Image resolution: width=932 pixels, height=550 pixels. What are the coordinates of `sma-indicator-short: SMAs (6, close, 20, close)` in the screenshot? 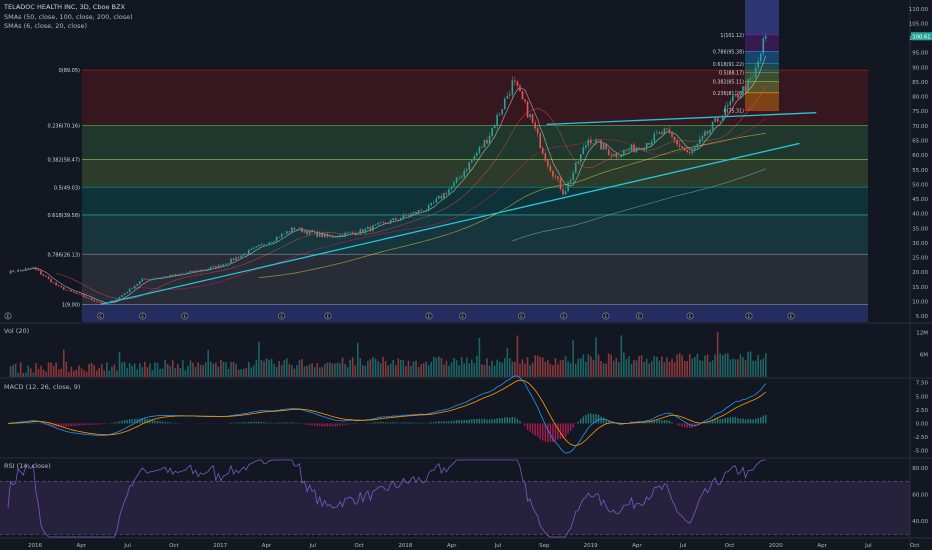 It's located at (45, 26).